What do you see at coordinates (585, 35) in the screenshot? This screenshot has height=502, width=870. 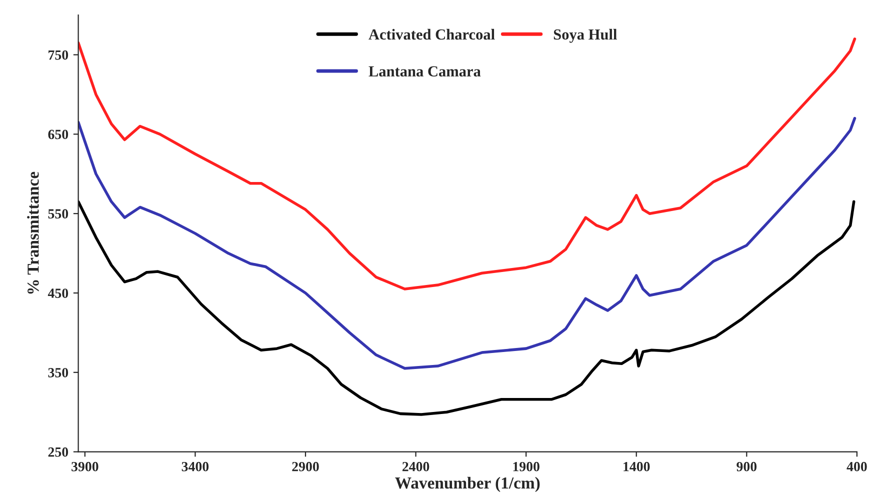 I see `legend-label: Soya Hull` at bounding box center [585, 35].